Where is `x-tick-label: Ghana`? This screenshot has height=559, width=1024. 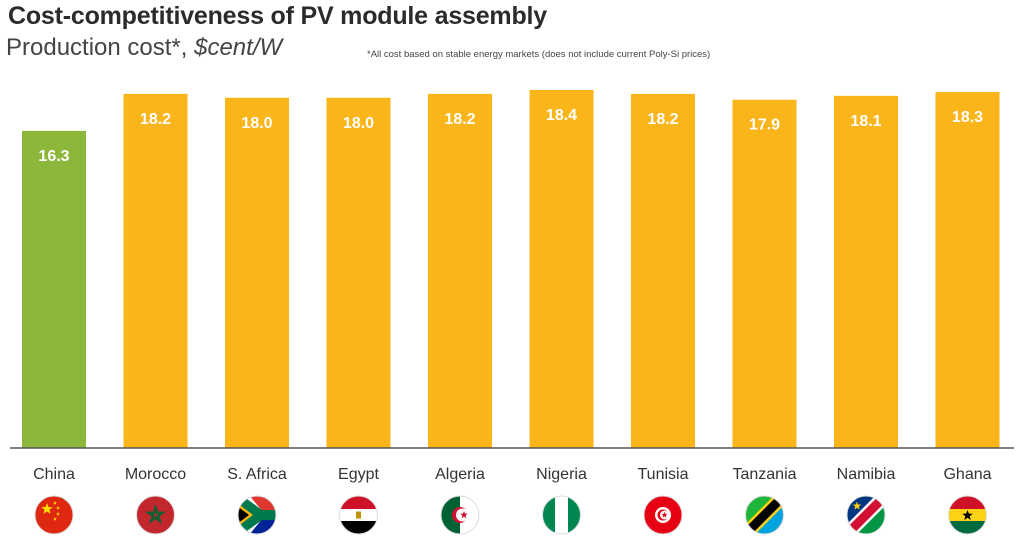 x-tick-label: Ghana is located at coordinates (967, 474).